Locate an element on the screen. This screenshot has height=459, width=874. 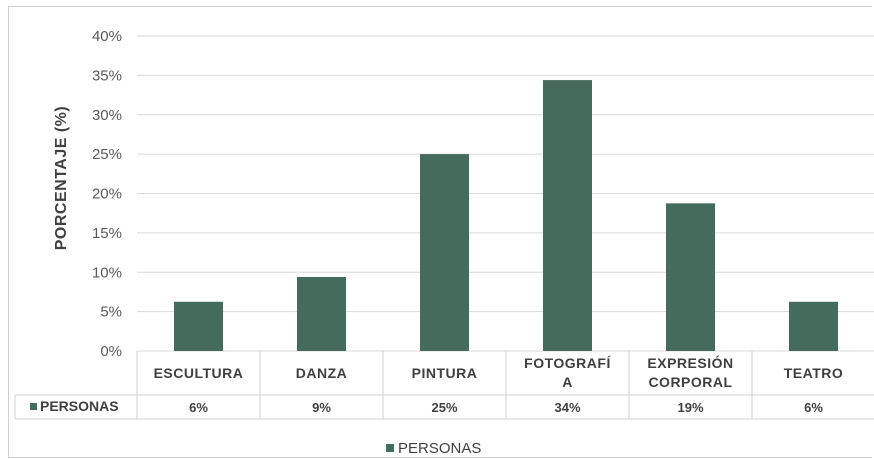
y-tick-label: 25% is located at coordinates (107, 154).